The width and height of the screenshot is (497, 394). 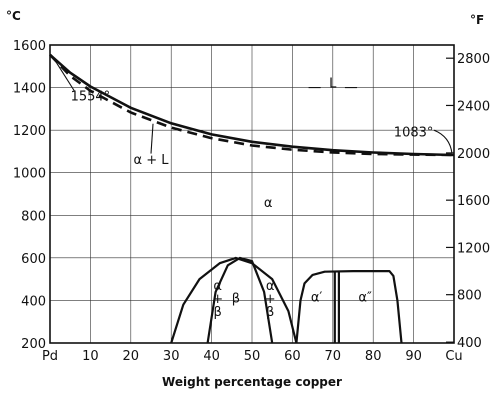 What do you see at coordinates (13, 16) in the screenshot?
I see `y-unit-celsius: °C` at bounding box center [13, 16].